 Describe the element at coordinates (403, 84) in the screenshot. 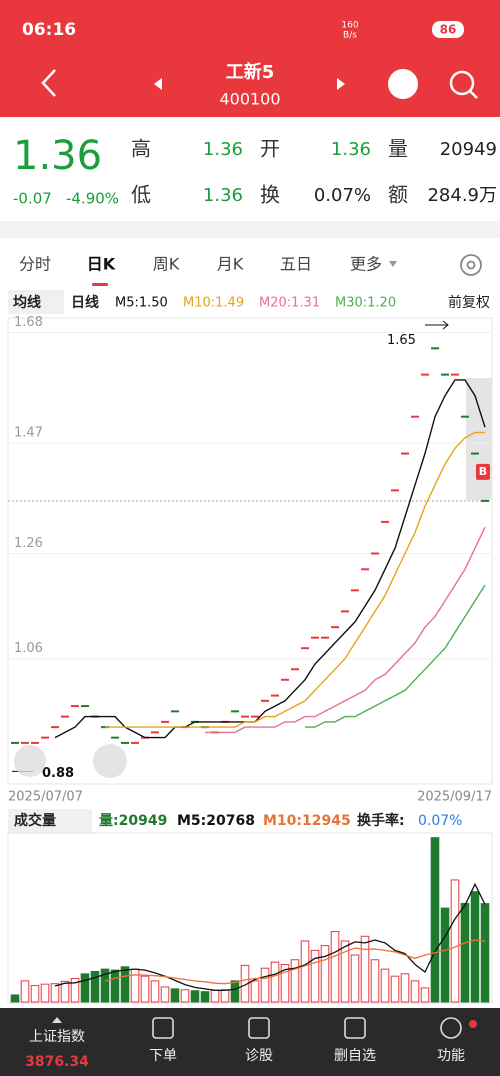

I see `robot-icon` at that location.